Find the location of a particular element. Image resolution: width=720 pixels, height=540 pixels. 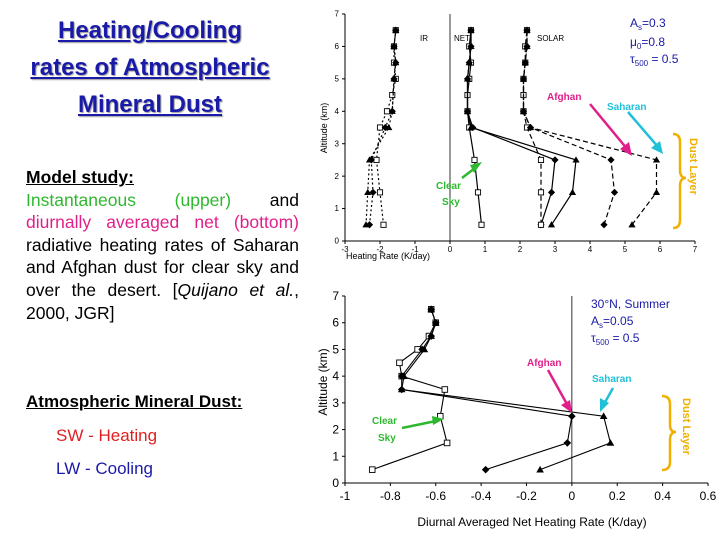

cite-open: [ is located at coordinates (175, 289).